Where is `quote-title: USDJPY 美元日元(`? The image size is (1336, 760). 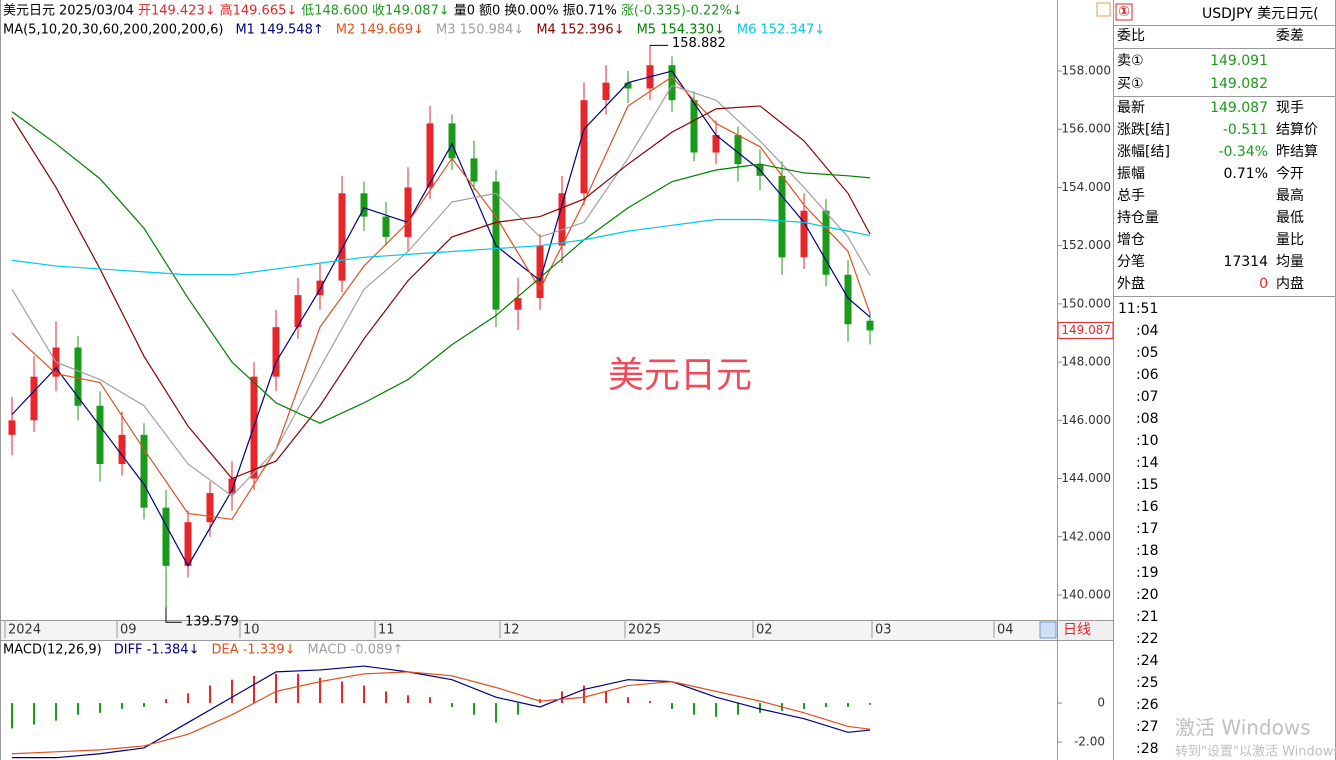
quote-title: USDJPY 美元日元( is located at coordinates (1260, 14).